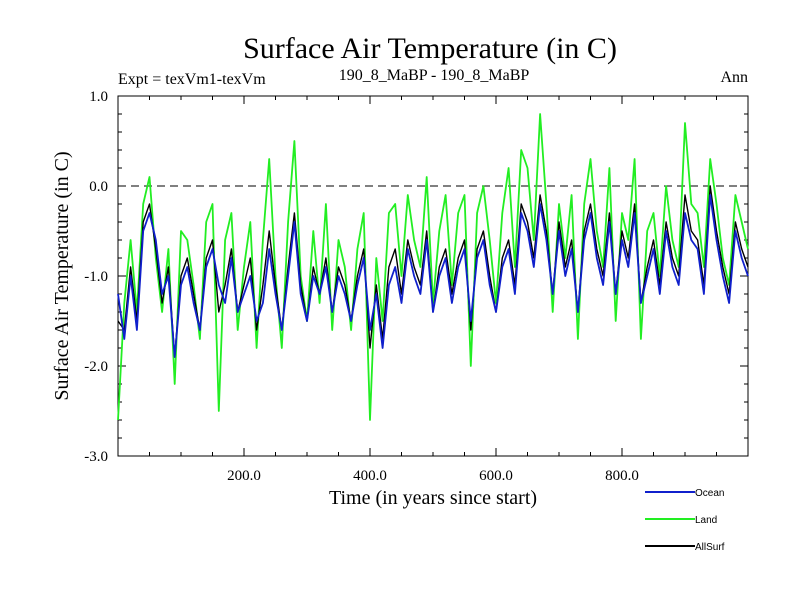  I want to click on y-tick-label: -1.0, so click(96, 277).